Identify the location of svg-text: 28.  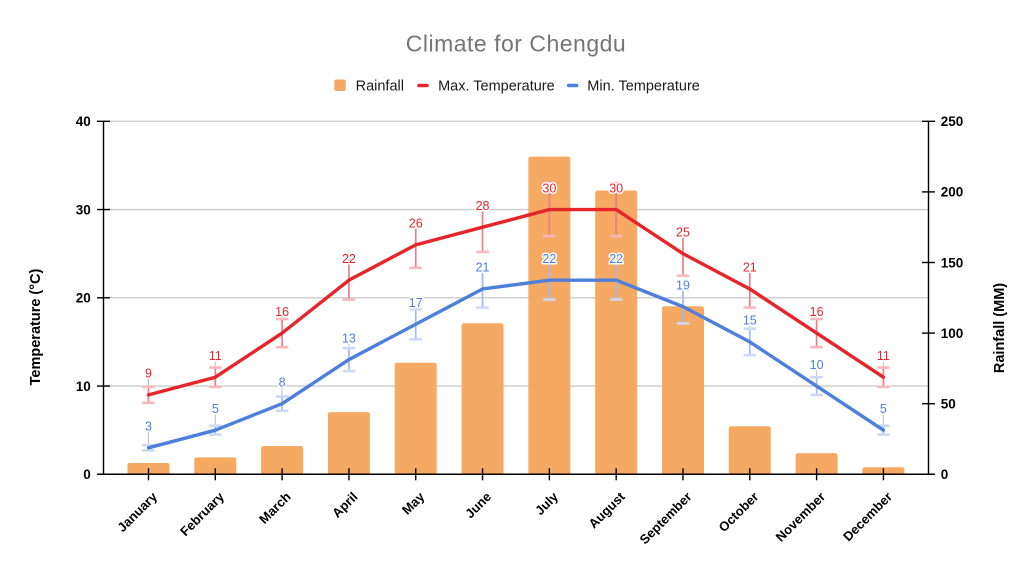
(483, 206).